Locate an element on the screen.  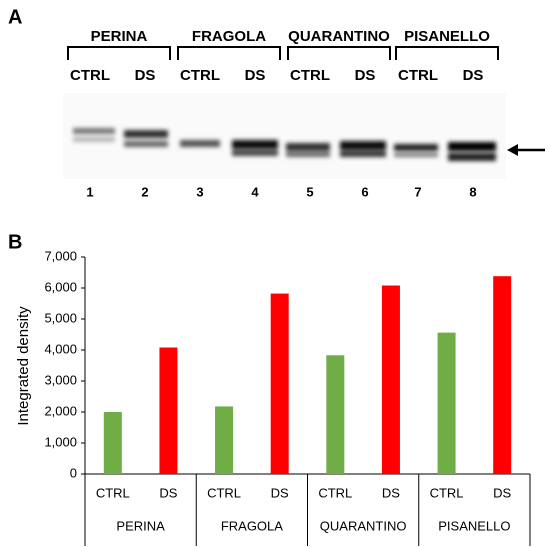
y-tick-label: 1,000 is located at coordinates (60, 441).